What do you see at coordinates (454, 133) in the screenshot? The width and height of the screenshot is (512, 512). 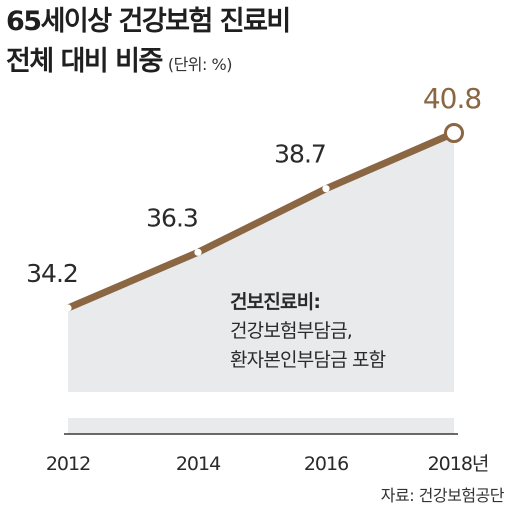 I see `data-point-highlight` at bounding box center [454, 133].